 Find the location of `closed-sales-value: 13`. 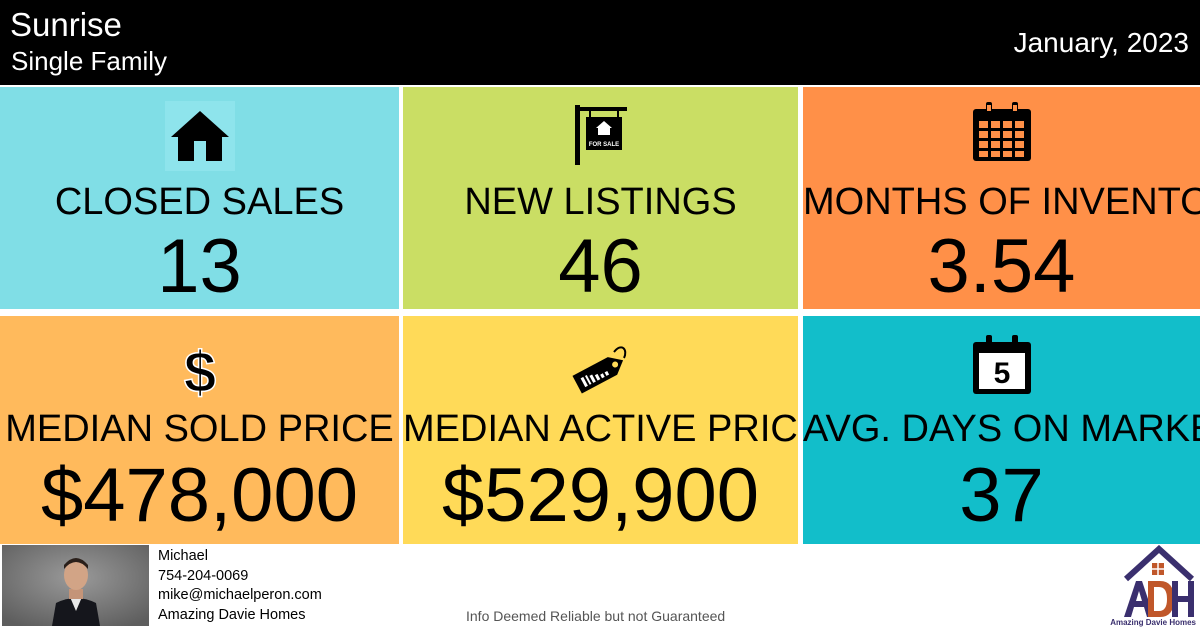

closed-sales-value: 13 is located at coordinates (199, 266).